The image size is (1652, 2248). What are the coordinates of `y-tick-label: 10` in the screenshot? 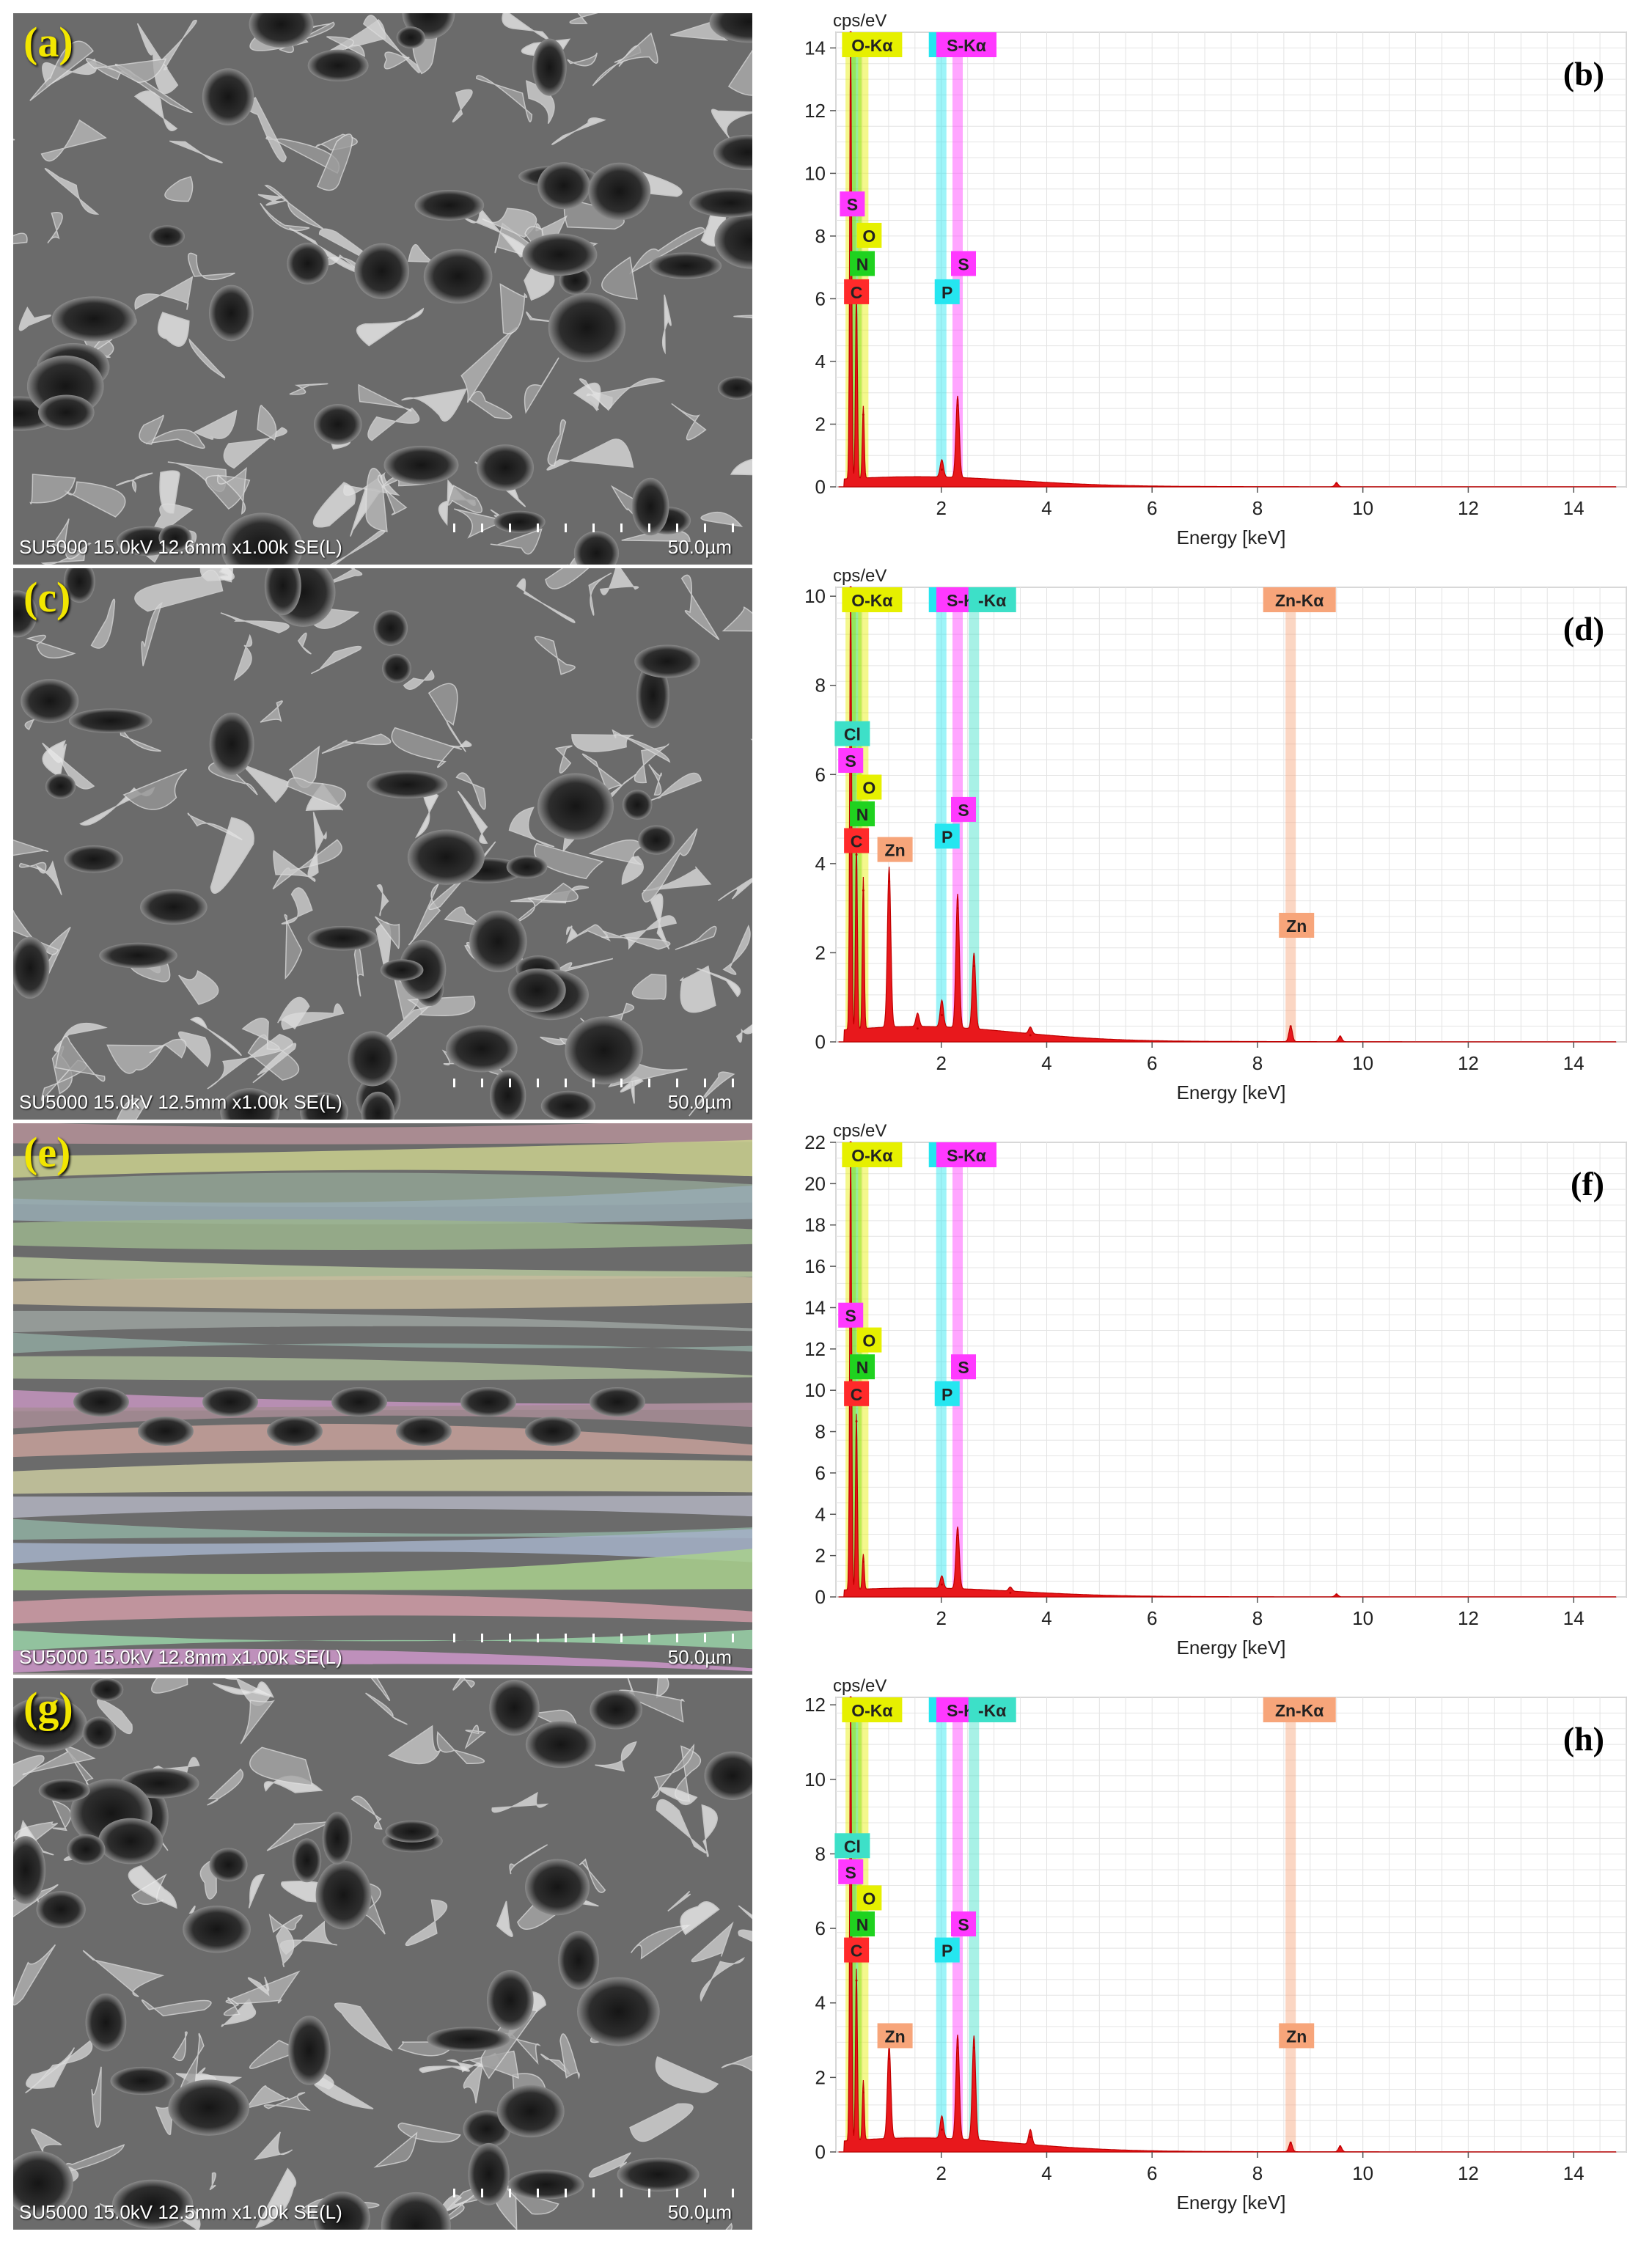 It's located at (815, 596).